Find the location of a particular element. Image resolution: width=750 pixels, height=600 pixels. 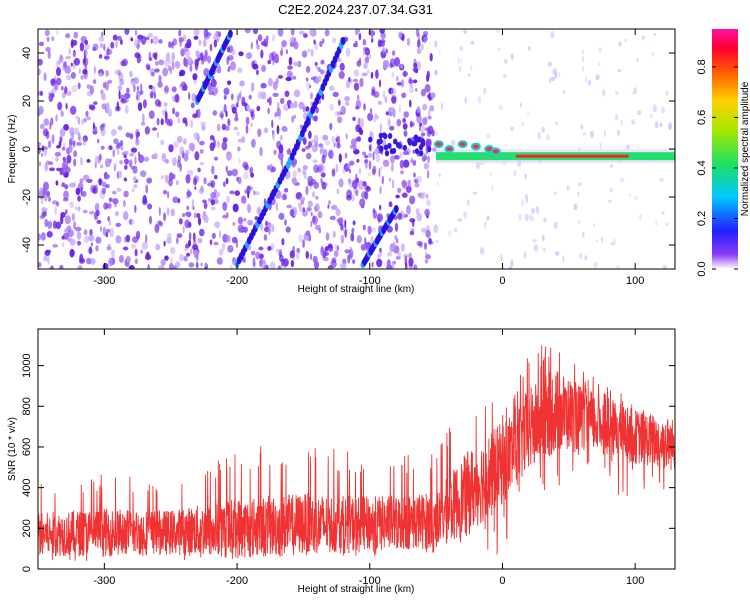

spectrogram-signal-cell is located at coordinates (370, 139).